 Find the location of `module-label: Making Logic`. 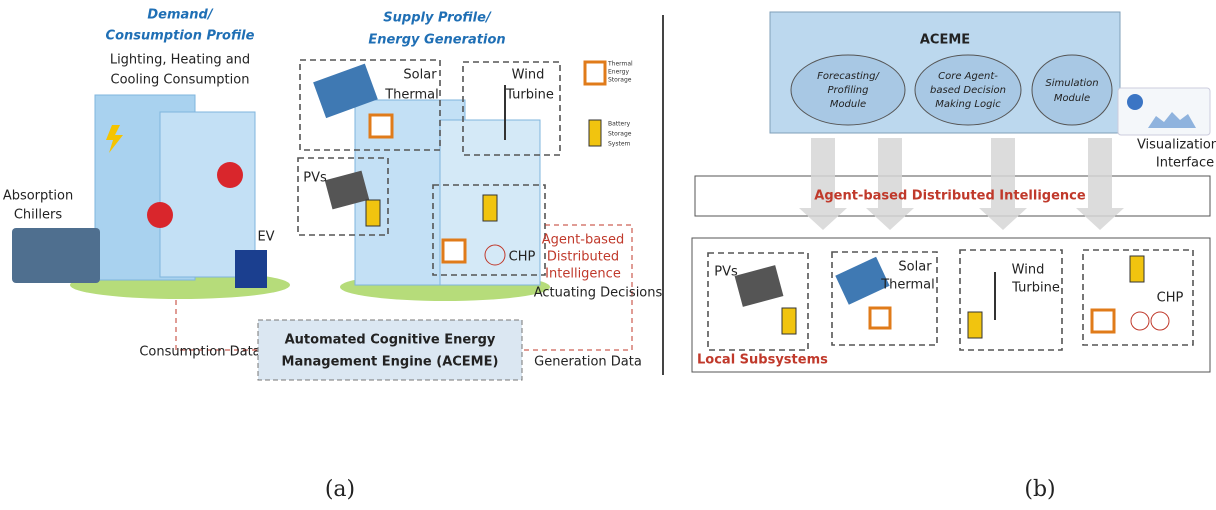

module-label: Making Logic is located at coordinates (968, 104).